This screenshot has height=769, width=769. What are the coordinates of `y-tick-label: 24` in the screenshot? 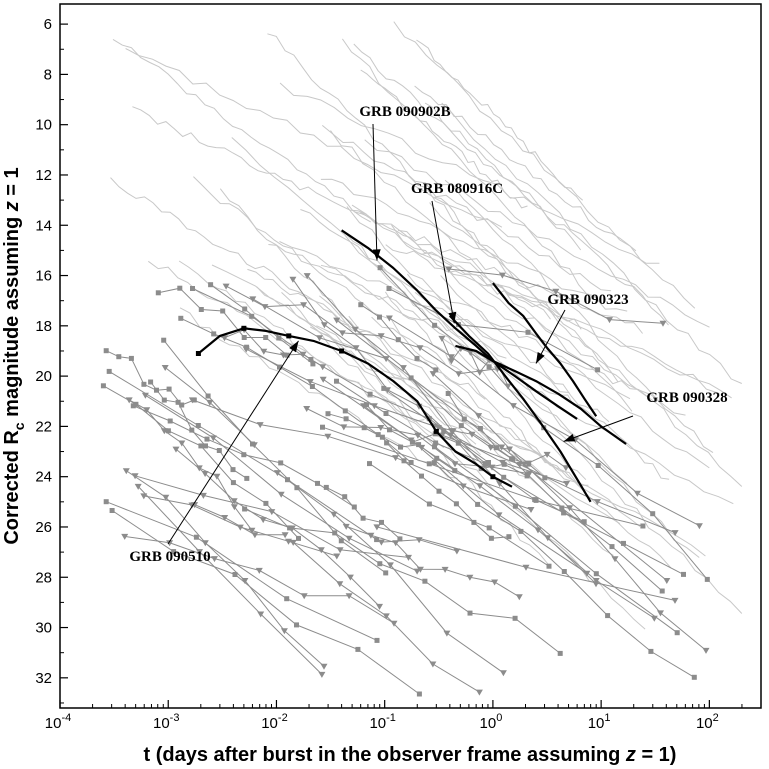 It's located at (43, 477).